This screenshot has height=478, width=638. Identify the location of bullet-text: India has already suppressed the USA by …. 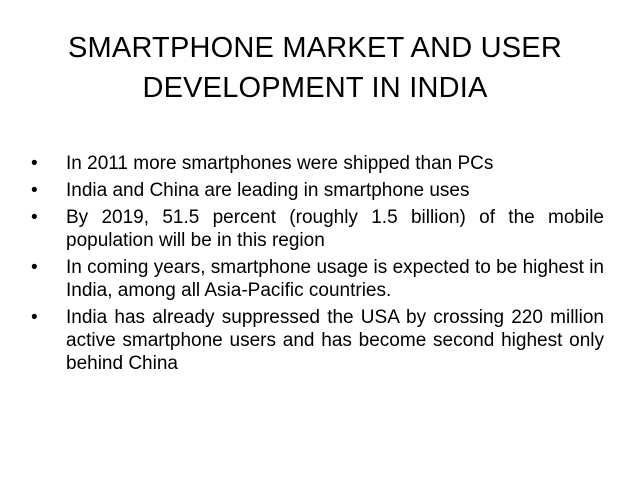
(335, 340).